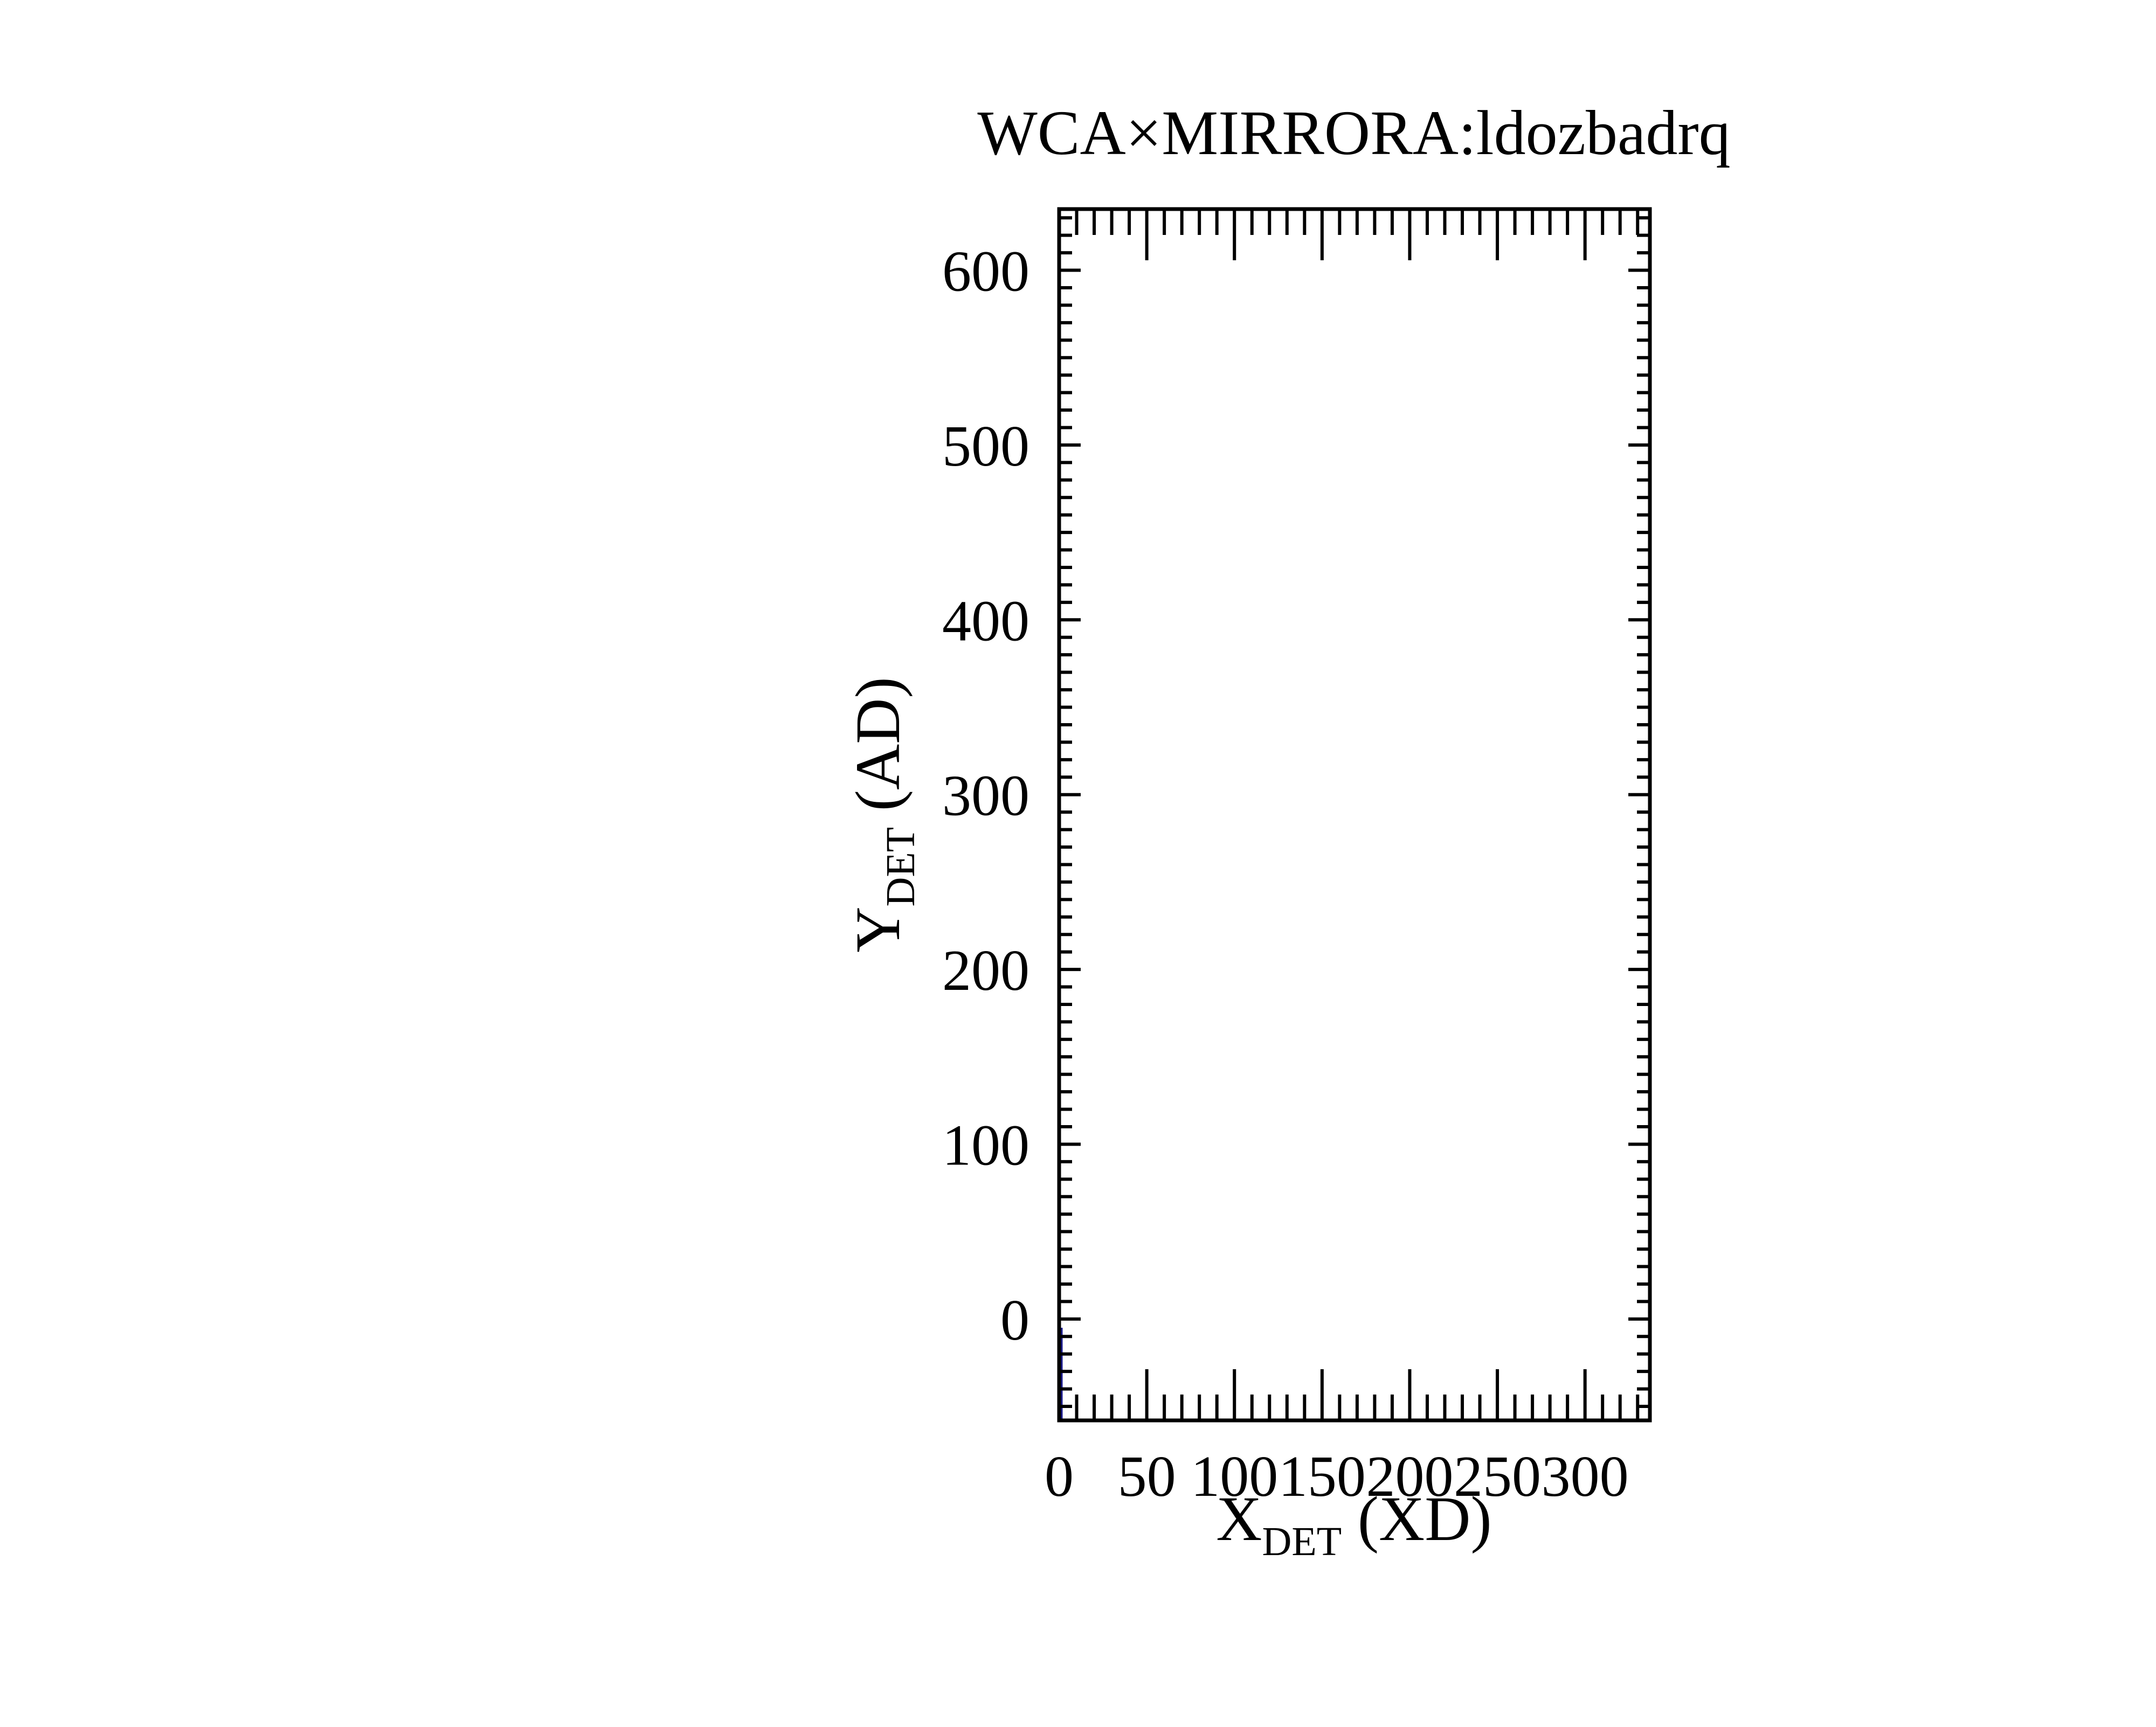 This screenshot has height=1727, width=2156. Describe the element at coordinates (1417, 1519) in the screenshot. I see `x-axis-label-unit: (XD)` at that location.